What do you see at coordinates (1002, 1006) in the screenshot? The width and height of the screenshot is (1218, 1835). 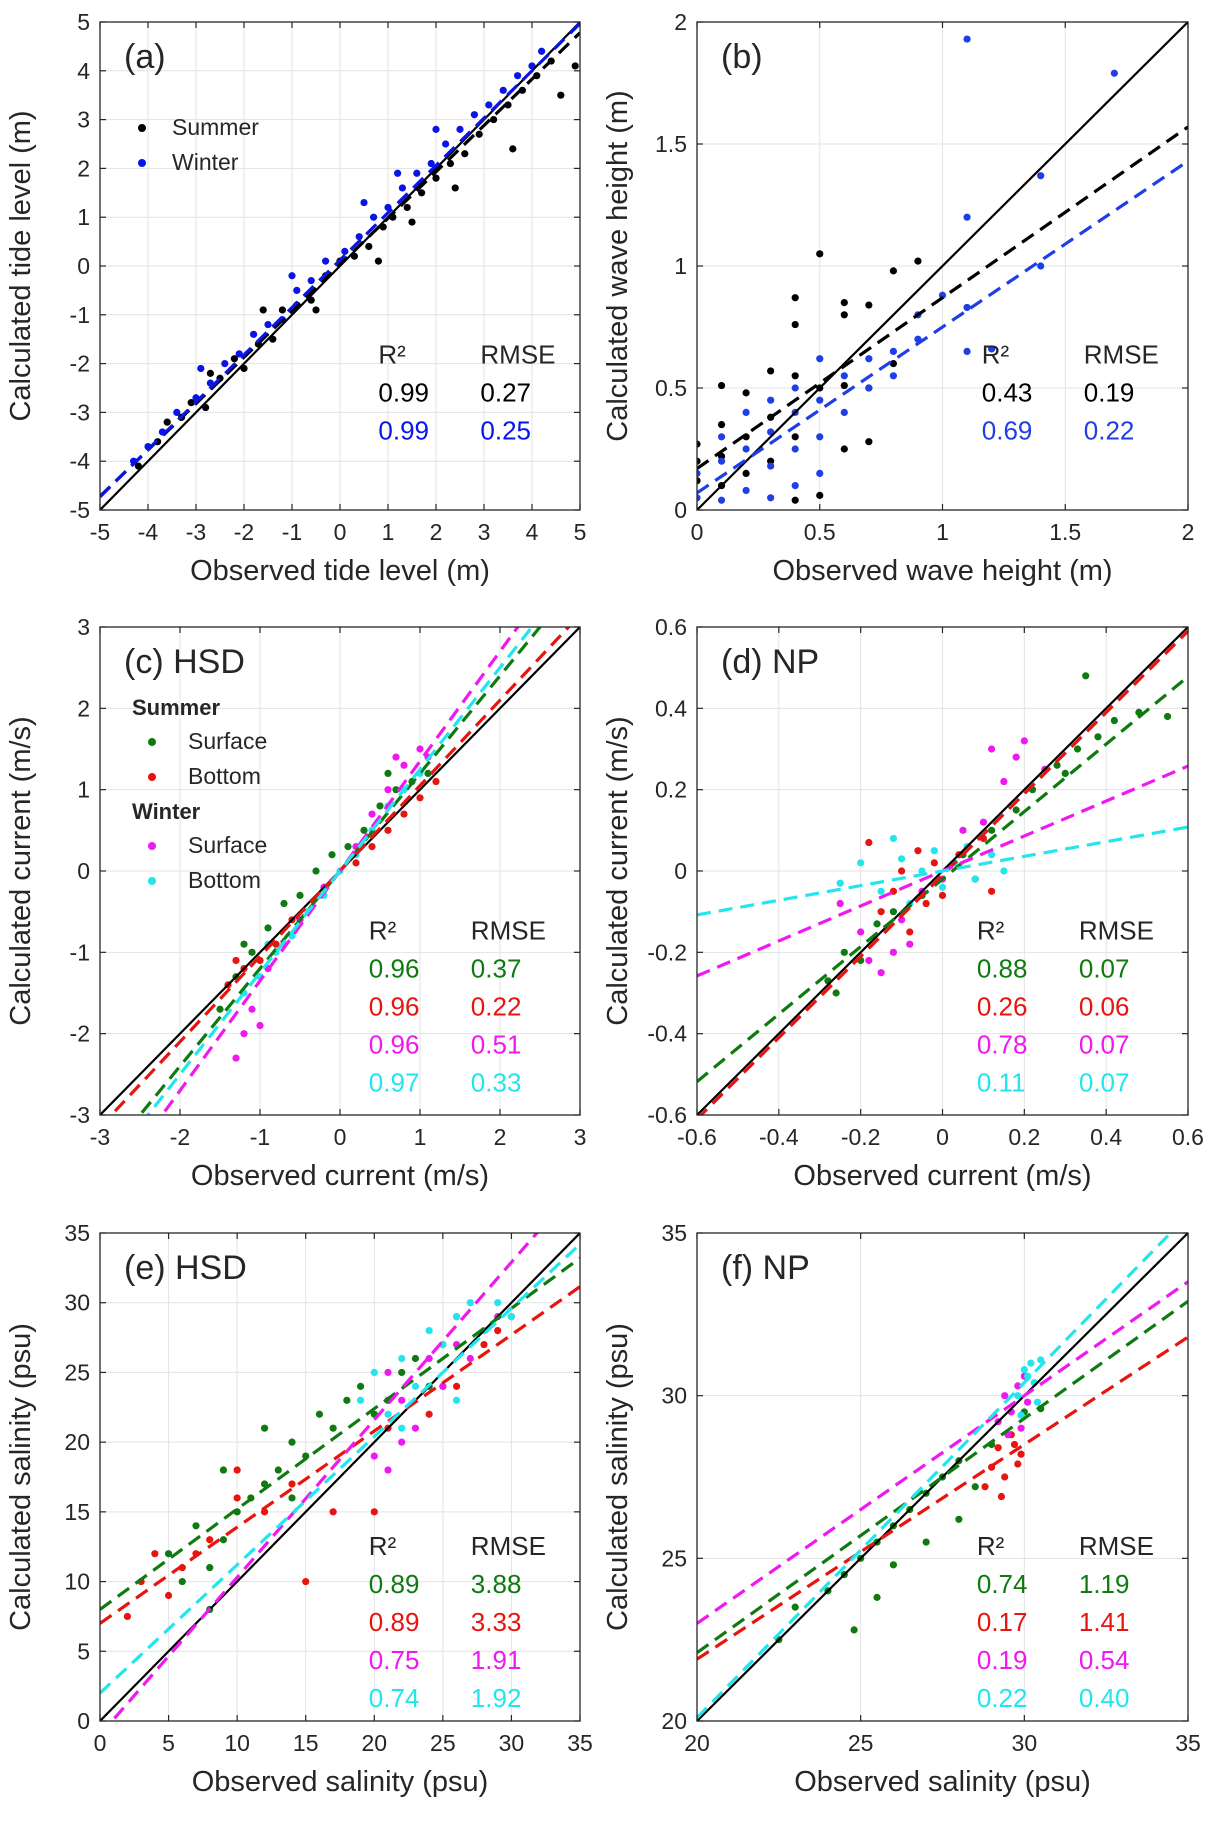 I see `stat-r2-value: 0.26` at bounding box center [1002, 1006].